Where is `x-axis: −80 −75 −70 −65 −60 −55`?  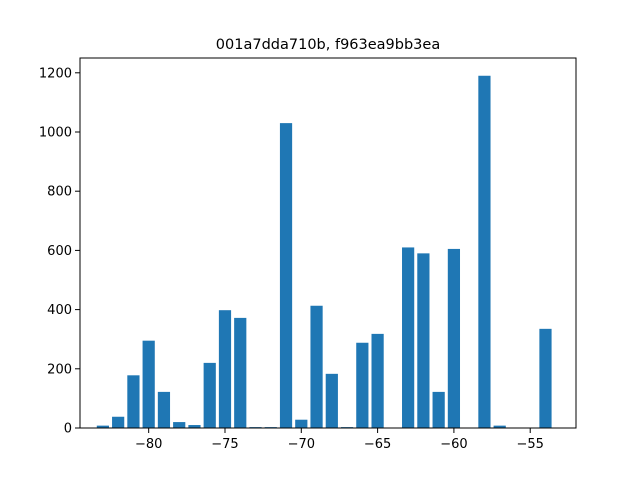
x-axis: −80 −75 −70 −65 −60 −55 is located at coordinates (339, 440).